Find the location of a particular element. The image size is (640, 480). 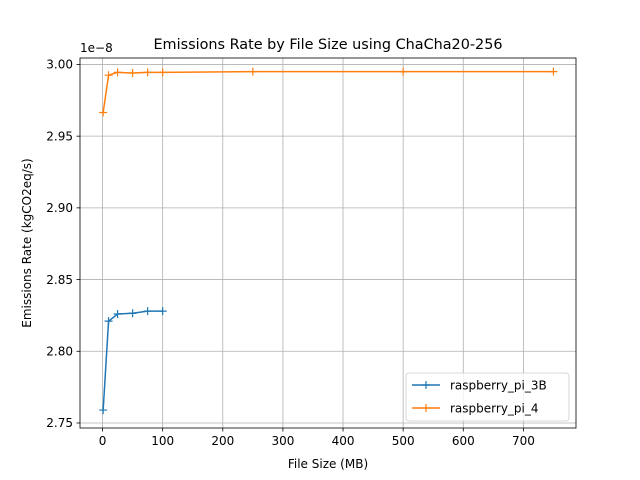

x-tick-label: 100 is located at coordinates (162, 441).